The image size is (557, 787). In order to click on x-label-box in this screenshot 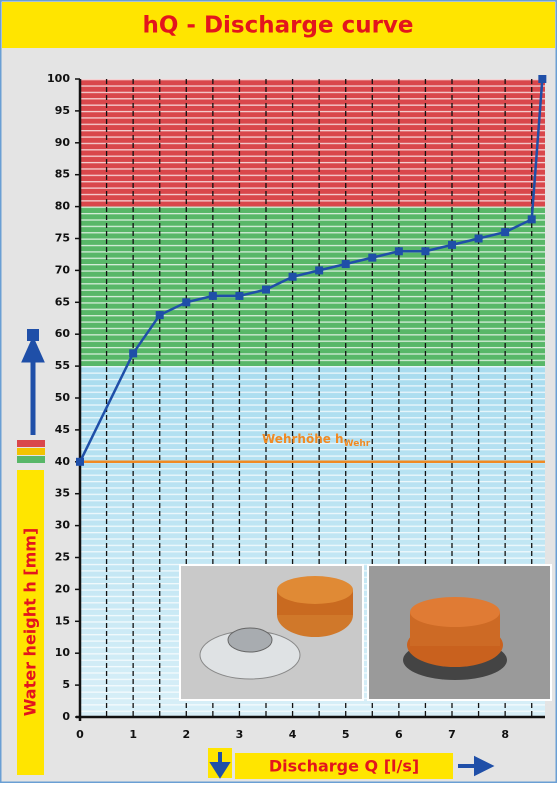, I will do `click(344, 766)`.